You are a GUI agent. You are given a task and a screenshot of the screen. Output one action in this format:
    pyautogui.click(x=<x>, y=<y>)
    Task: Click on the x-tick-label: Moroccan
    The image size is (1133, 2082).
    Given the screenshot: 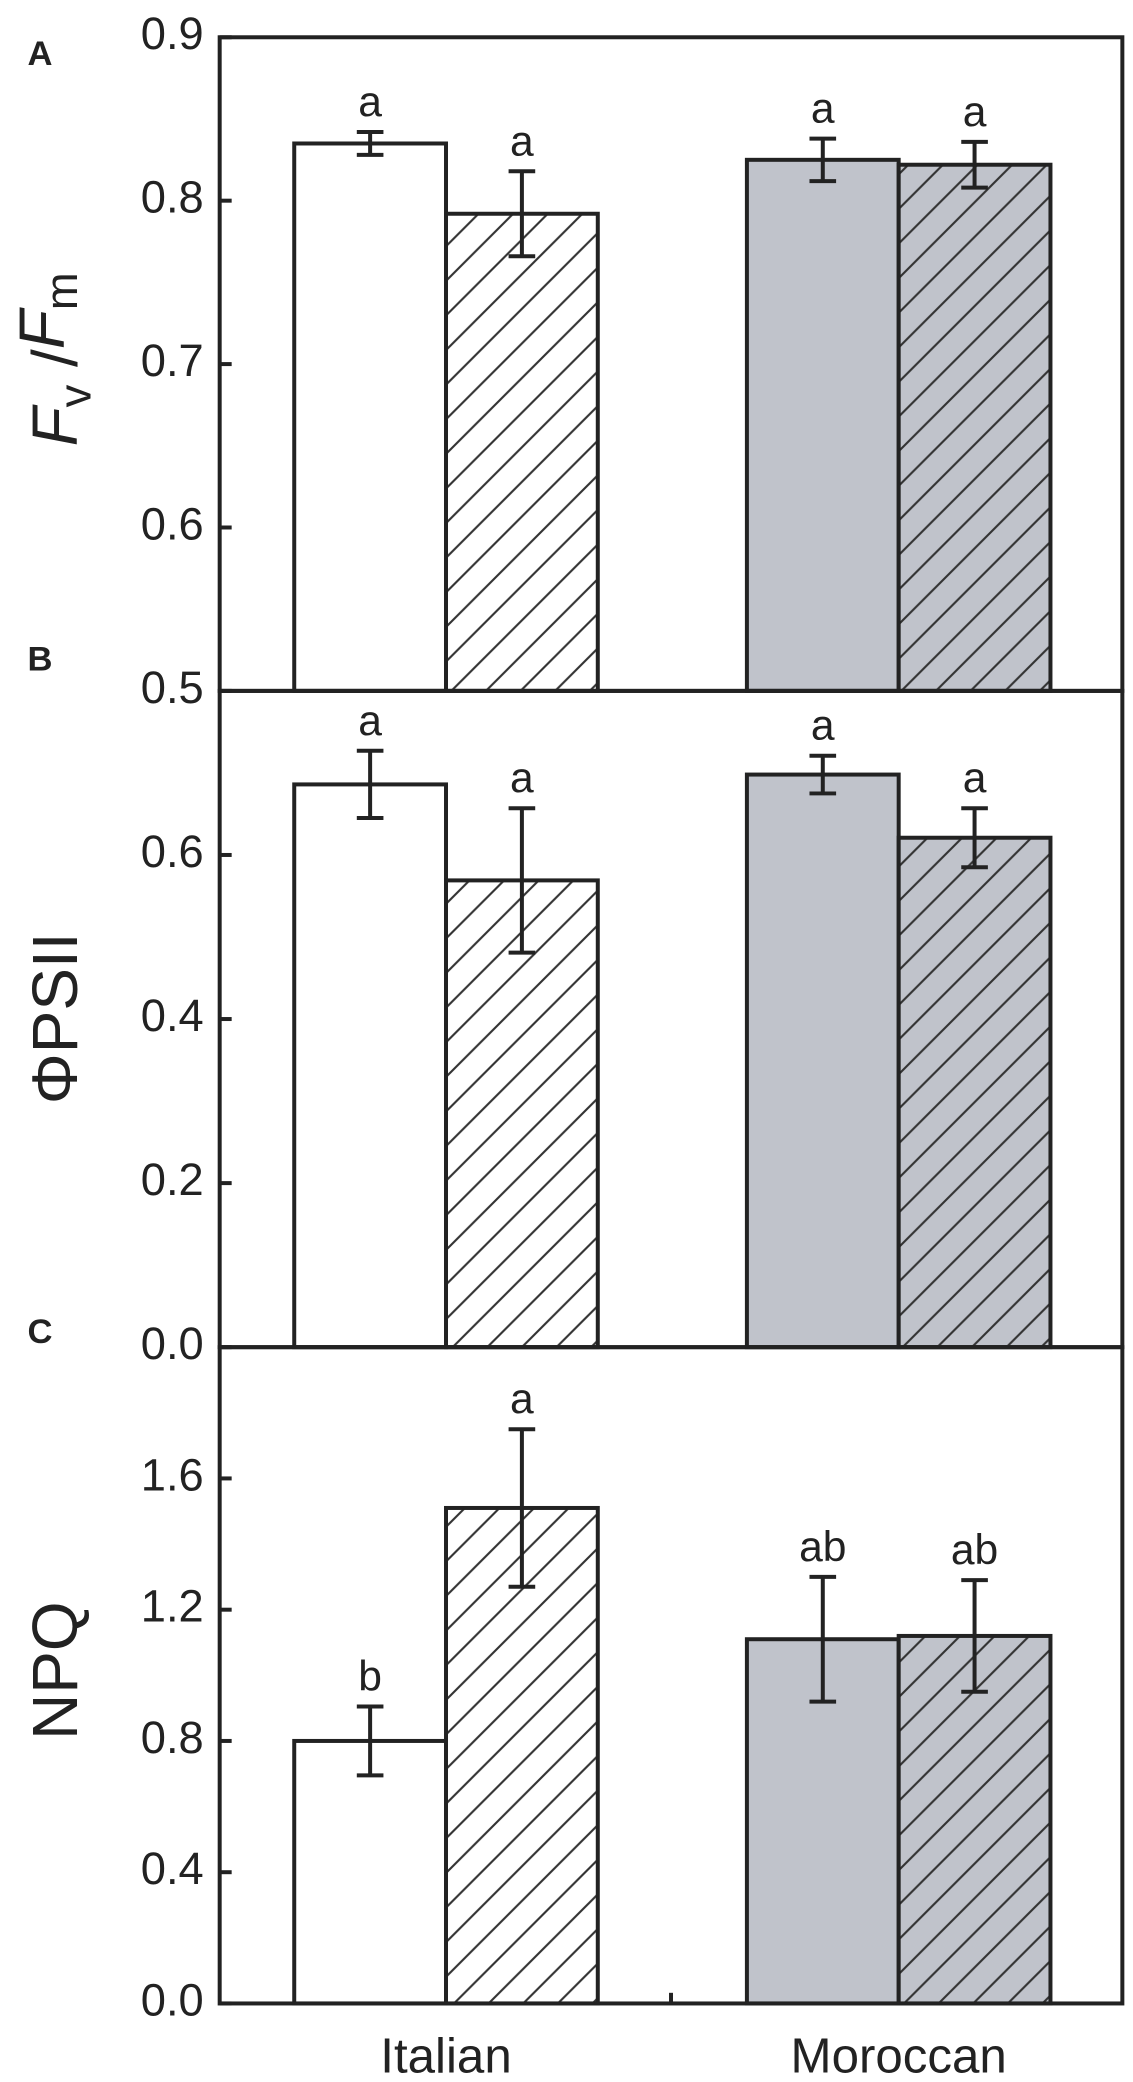 What is the action you would take?
    pyautogui.click(x=899, y=2055)
    